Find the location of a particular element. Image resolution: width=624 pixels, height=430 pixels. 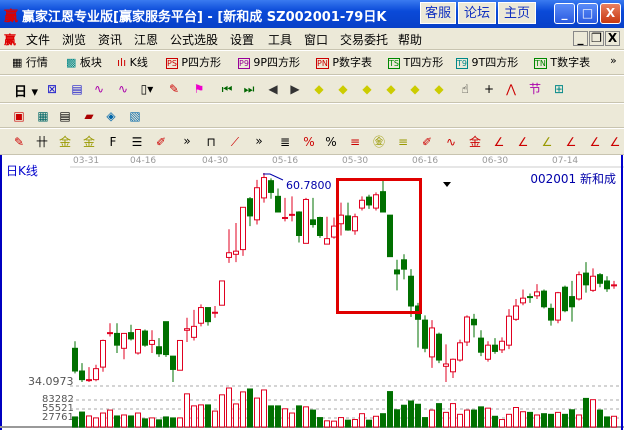

spiral-icon: ☰ is located at coordinates (137, 142).